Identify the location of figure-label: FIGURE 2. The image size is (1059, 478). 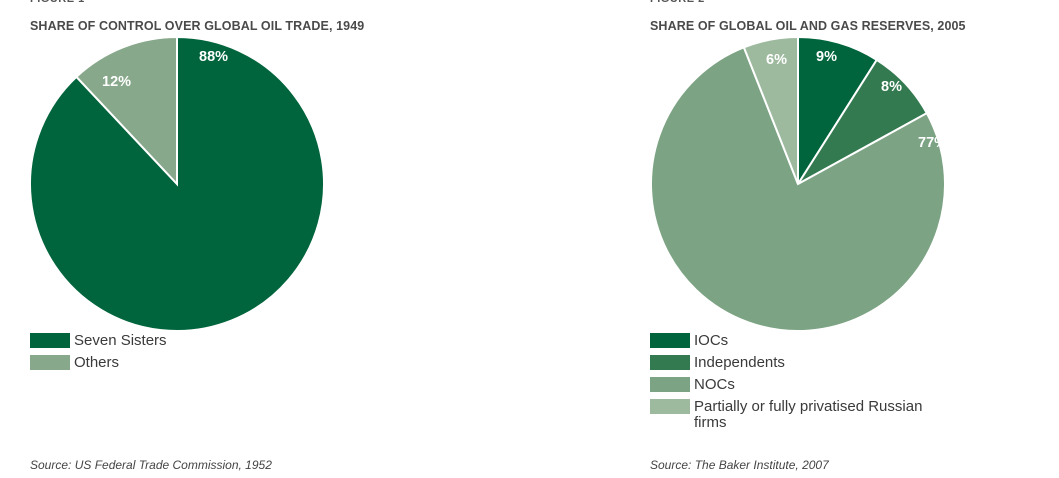
(677, 1).